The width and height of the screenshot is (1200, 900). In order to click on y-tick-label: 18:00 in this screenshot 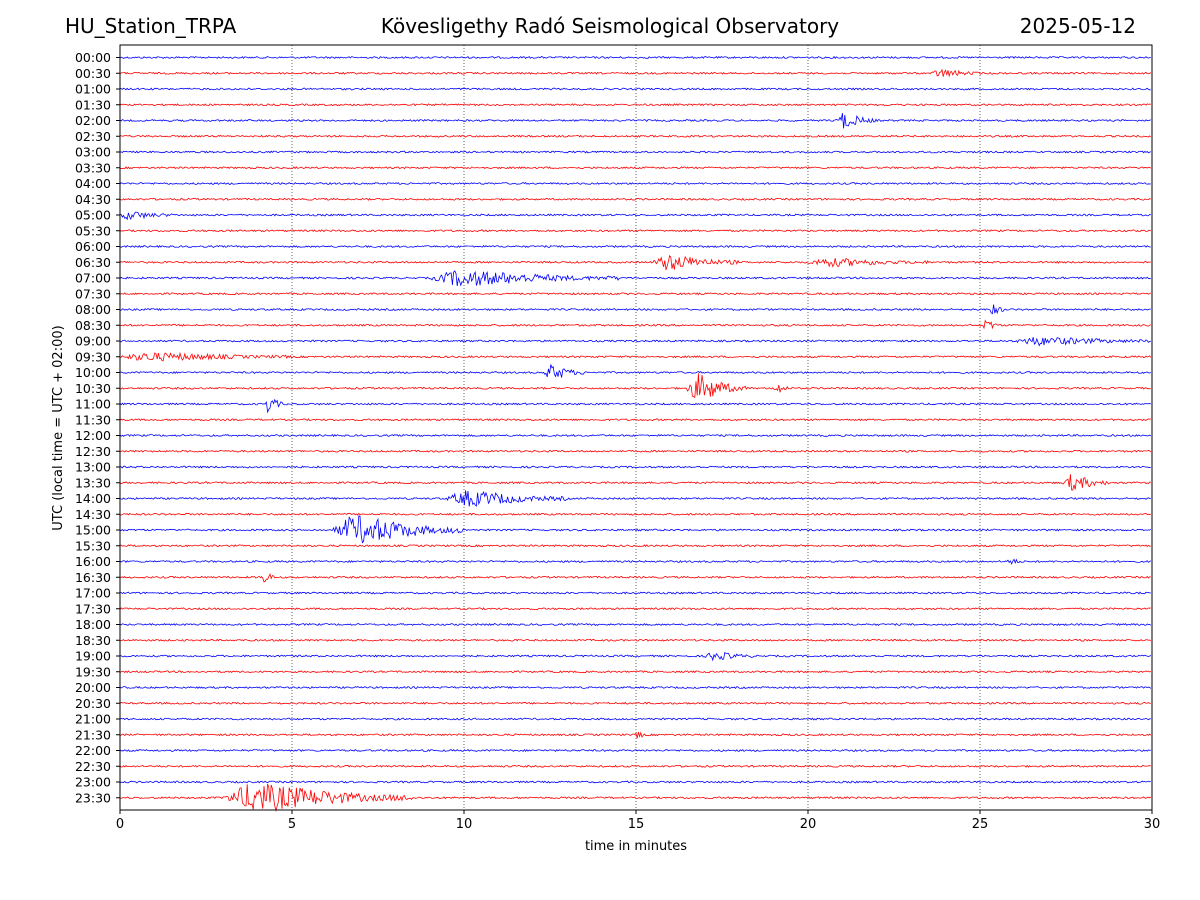, I will do `click(93, 624)`.